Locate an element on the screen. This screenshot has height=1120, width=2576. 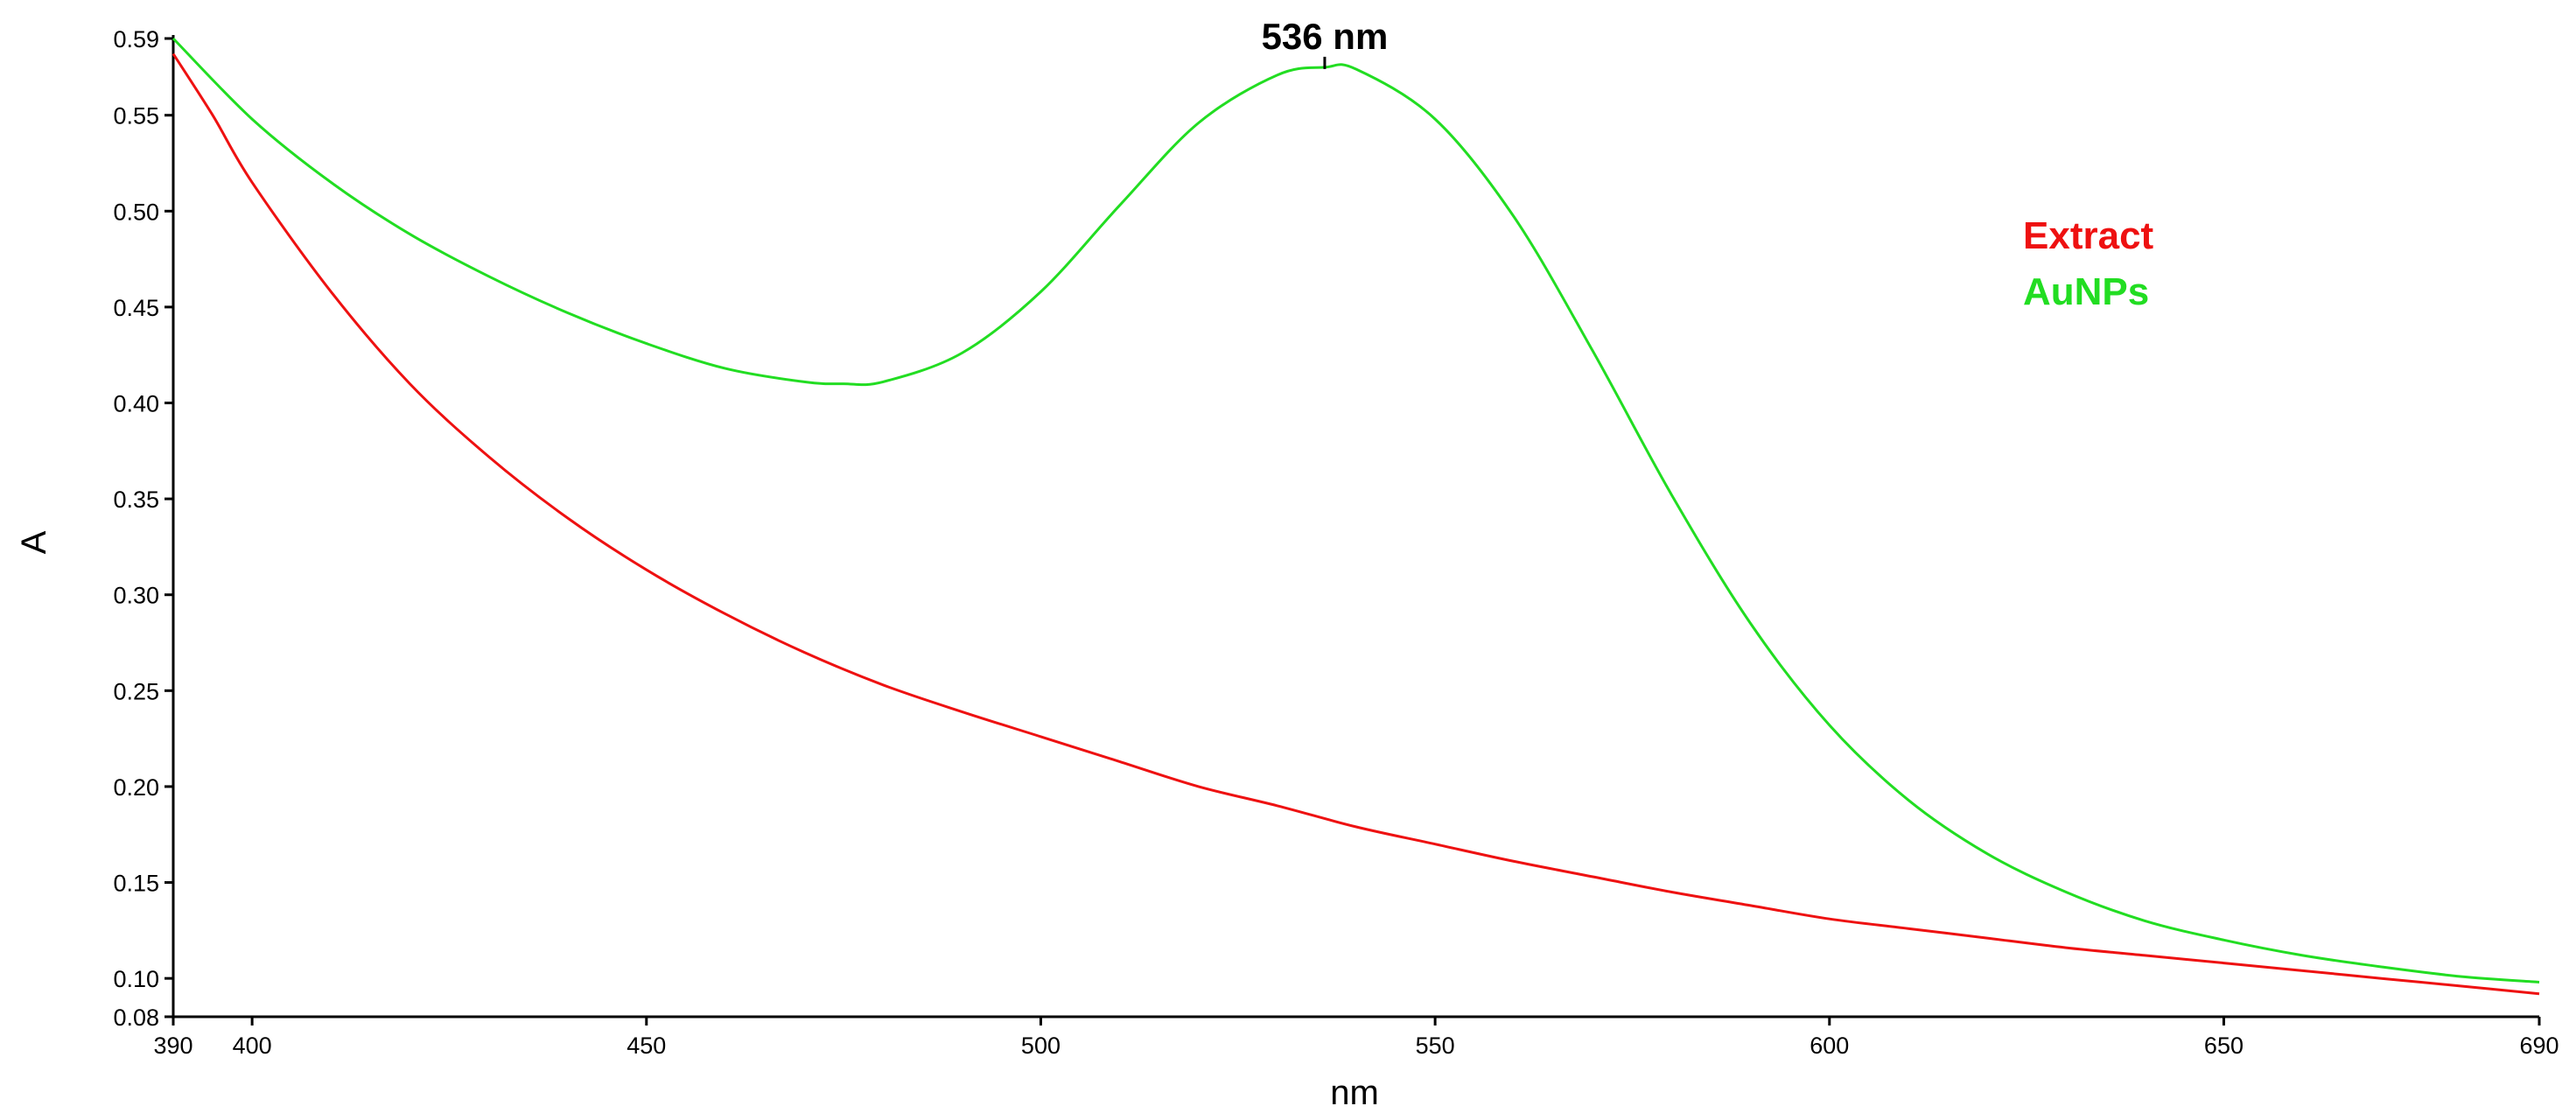
y-tick-label: 0.30 is located at coordinates (136, 596).